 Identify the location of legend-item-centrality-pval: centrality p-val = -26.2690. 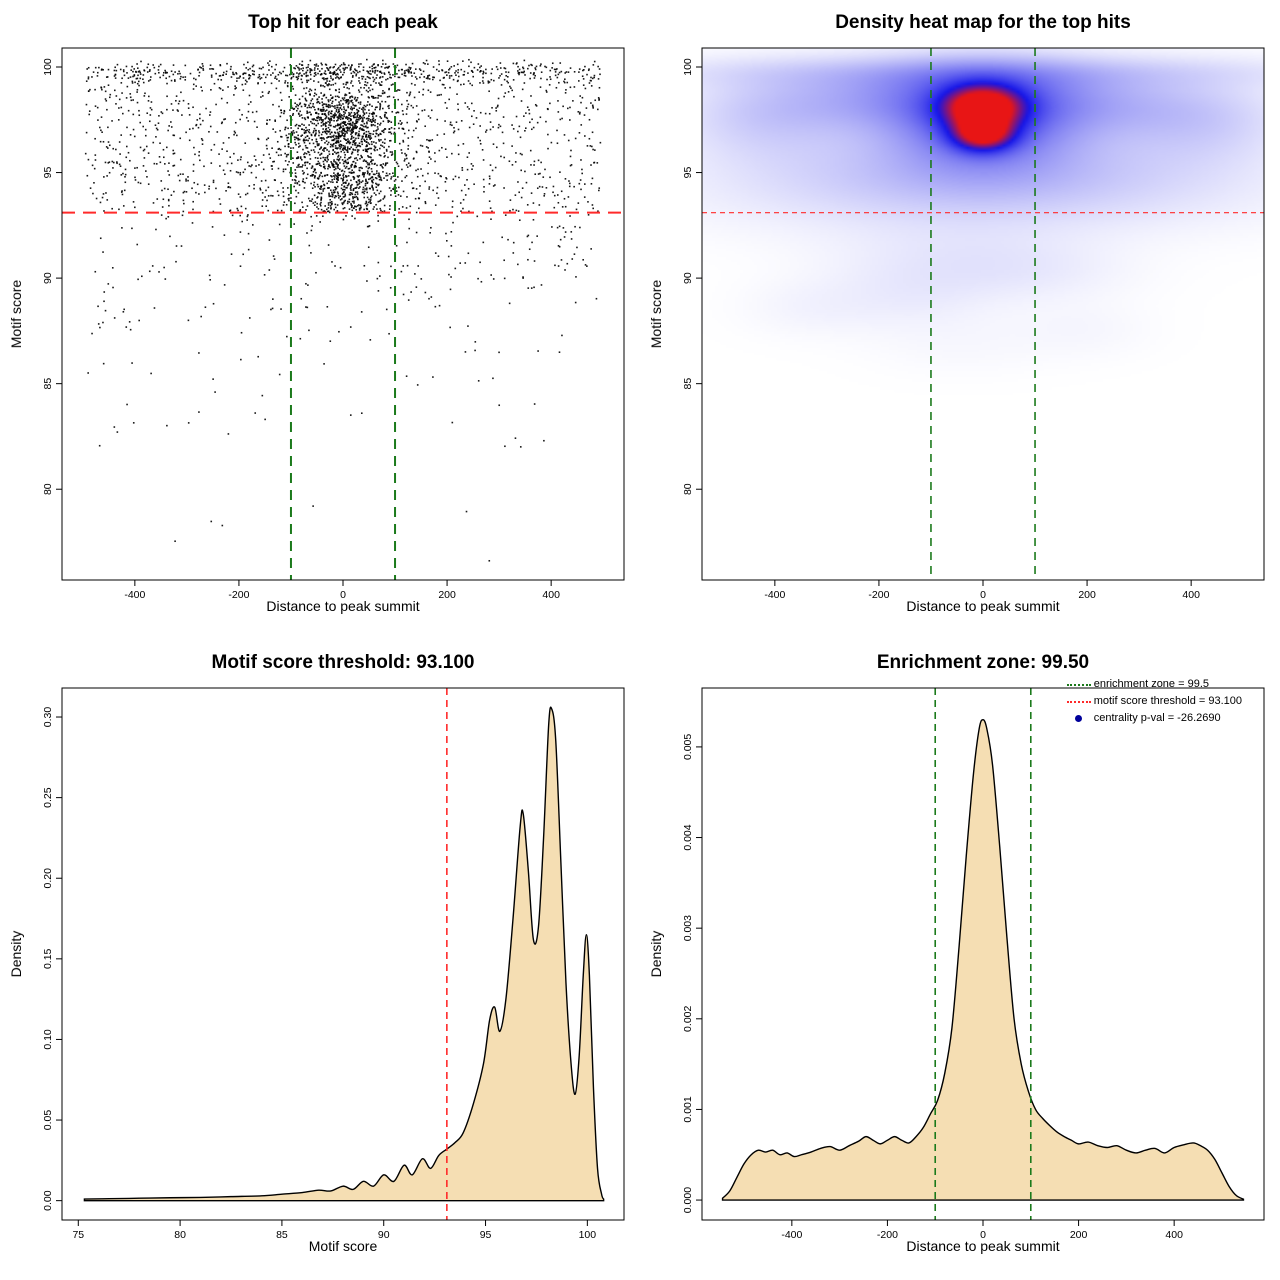
(1153, 718).